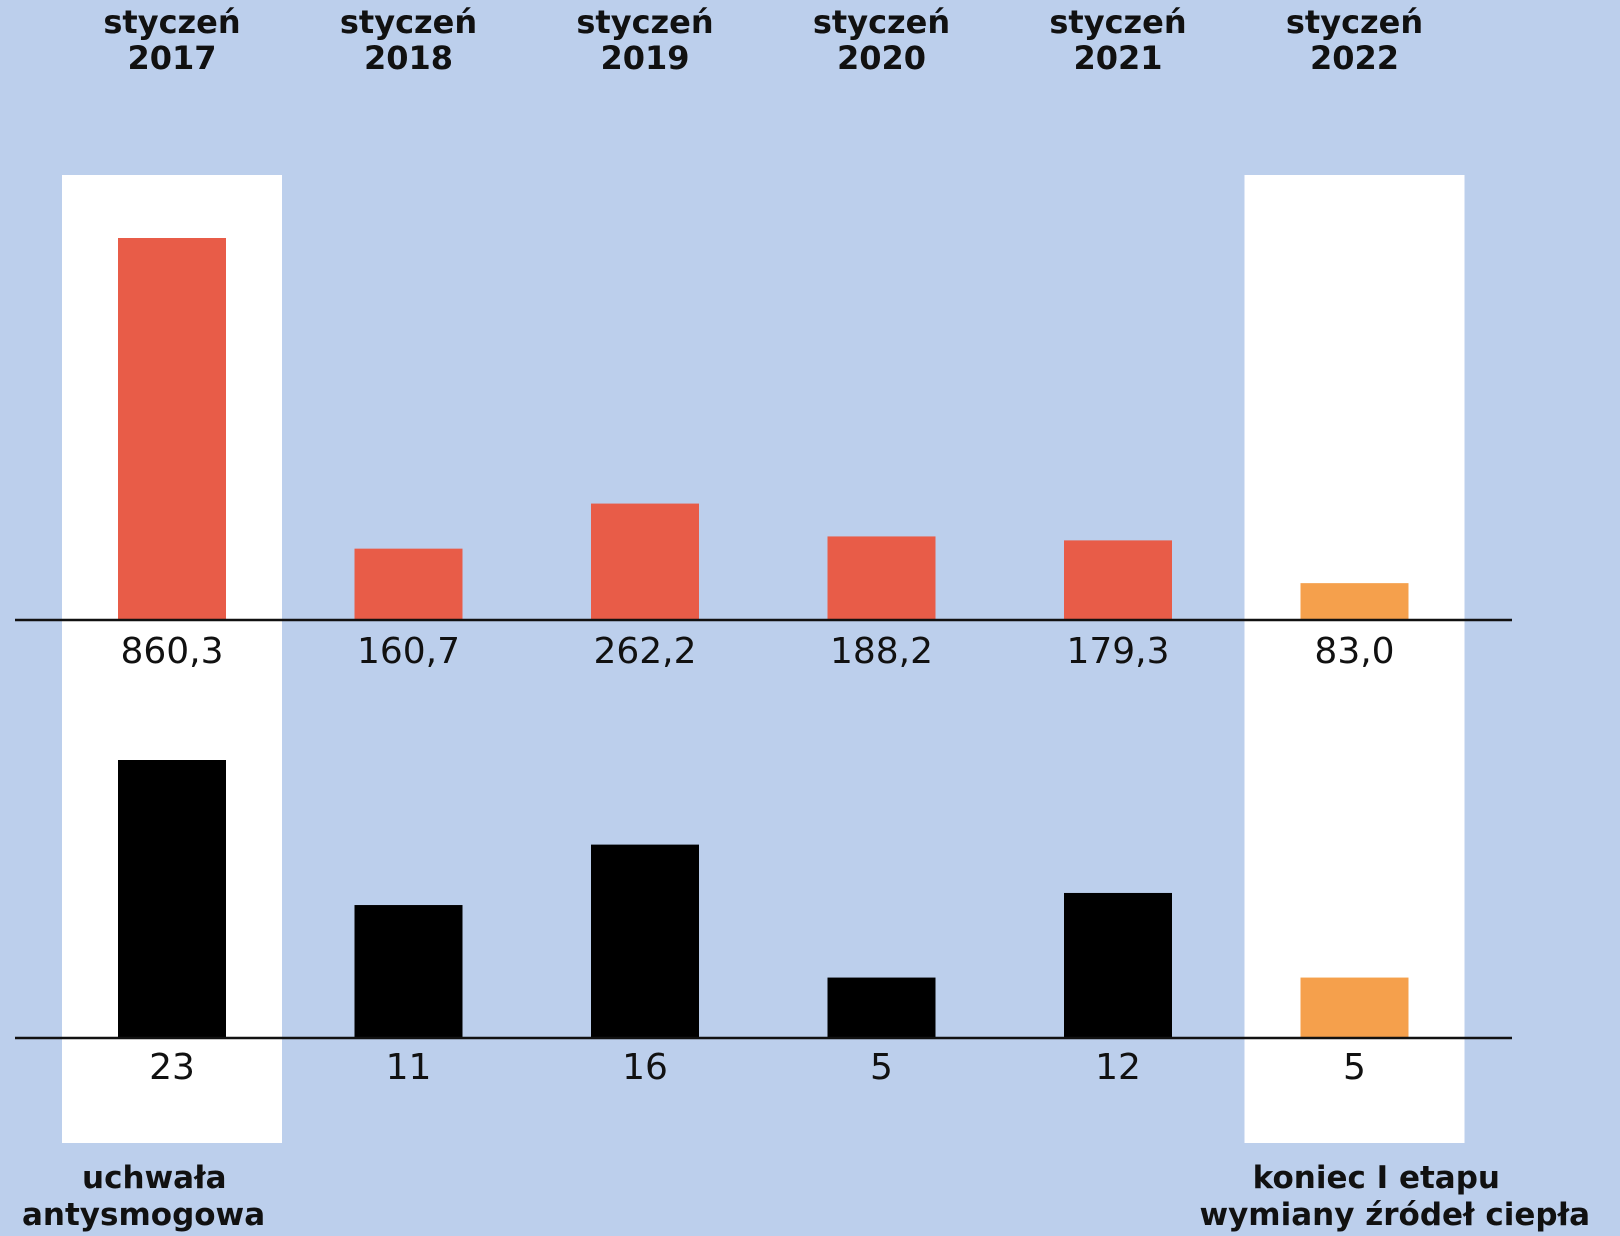  I want to click on annotation: koniec I etapu wymiany źródeł ciepła, so click(1394, 1196).